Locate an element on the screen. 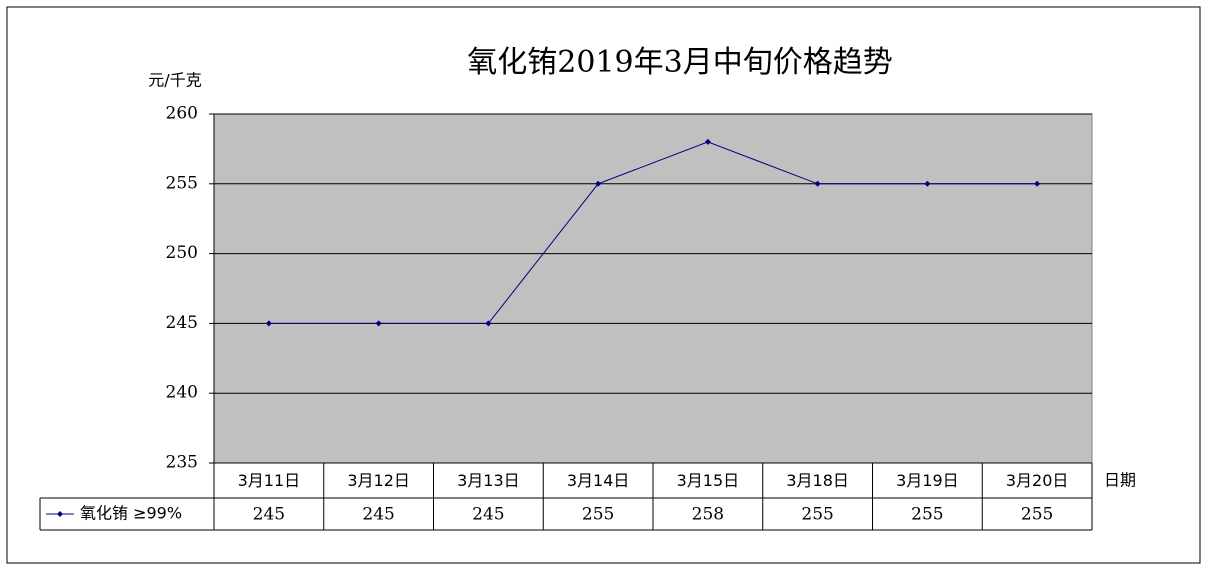 The image size is (1207, 570). y-tick-label: 245 is located at coordinates (182, 323).